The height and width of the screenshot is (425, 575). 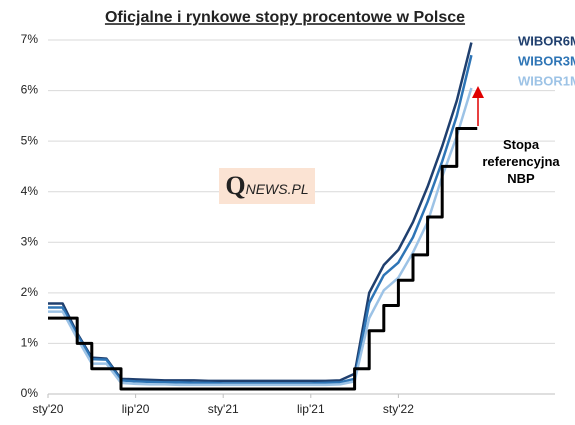 I want to click on legend-entry: WIBOR1M, so click(x=546, y=80).